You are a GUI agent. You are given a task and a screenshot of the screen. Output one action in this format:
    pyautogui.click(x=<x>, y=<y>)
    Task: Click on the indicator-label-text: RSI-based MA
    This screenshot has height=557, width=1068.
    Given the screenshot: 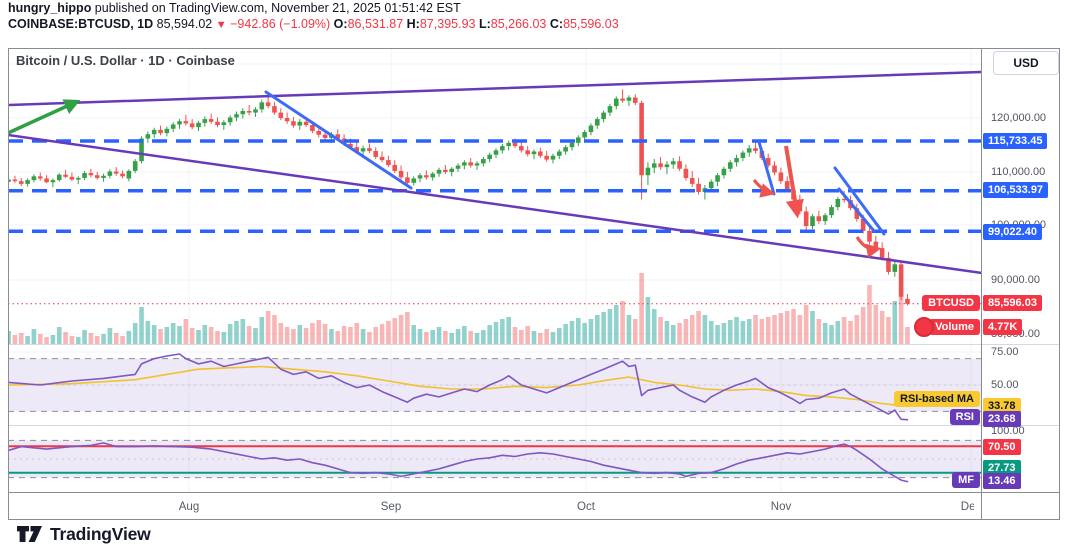 What is the action you would take?
    pyautogui.click(x=937, y=399)
    